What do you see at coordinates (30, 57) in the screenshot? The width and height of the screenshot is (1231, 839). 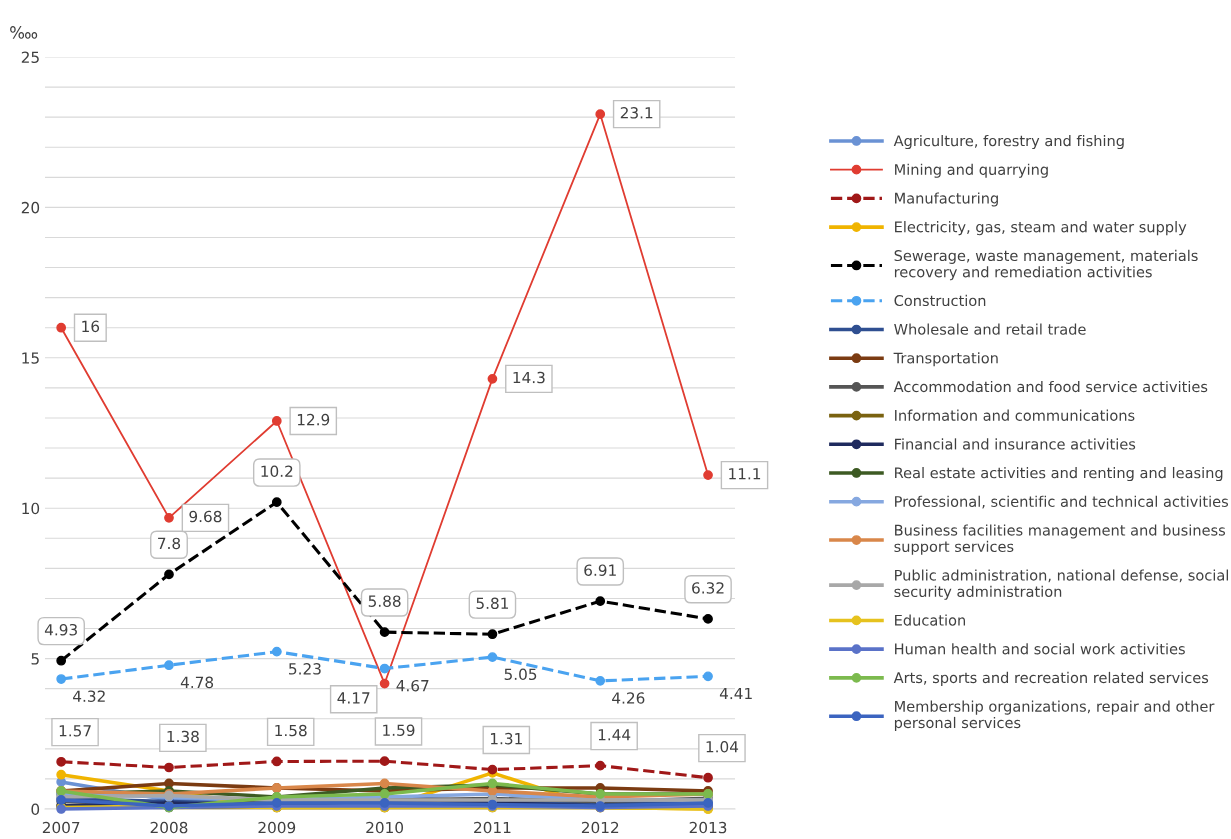 I see `y-tick-label: 25` at bounding box center [30, 57].